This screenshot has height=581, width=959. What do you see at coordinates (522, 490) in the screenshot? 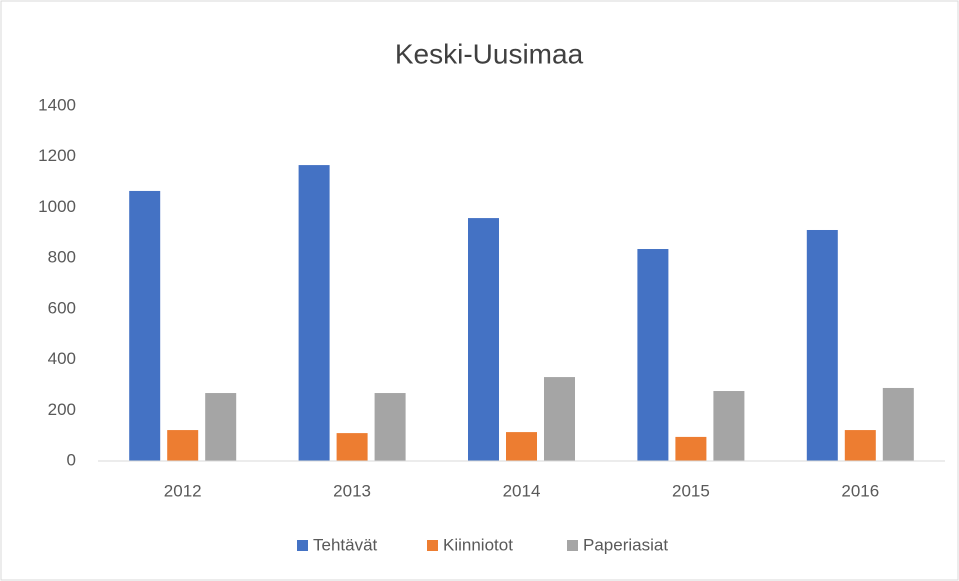
I see `x-tick-label: 2014` at bounding box center [522, 490].